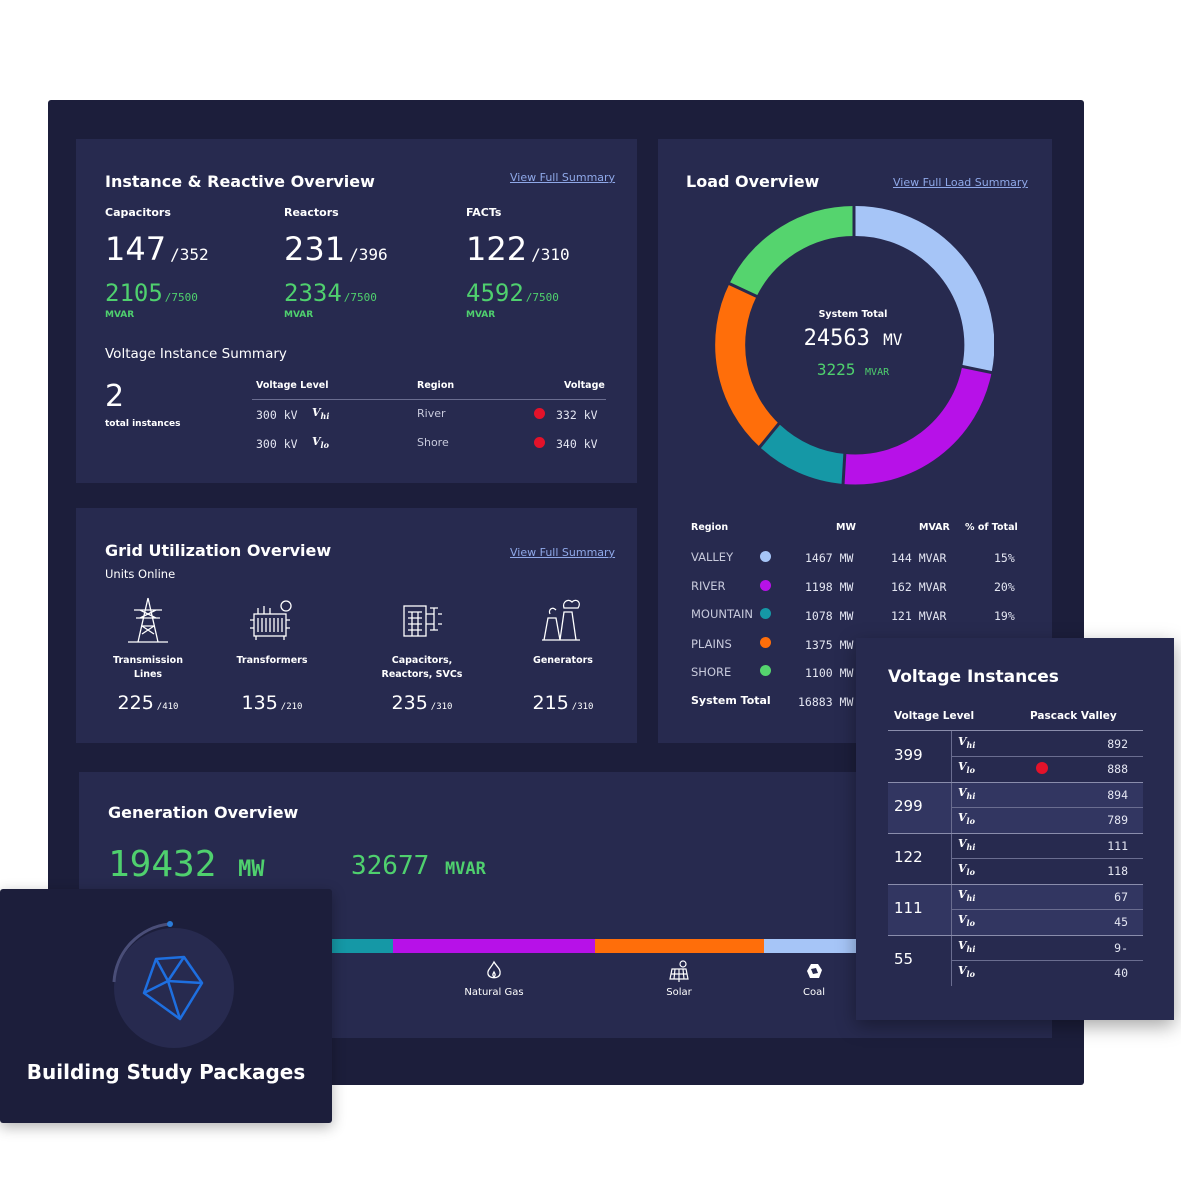 This screenshot has width=1181, height=1181. Describe the element at coordinates (1015, 859) in the screenshot. I see `voltage-group-row: 122 Vhi 111 Vlo 118` at that location.